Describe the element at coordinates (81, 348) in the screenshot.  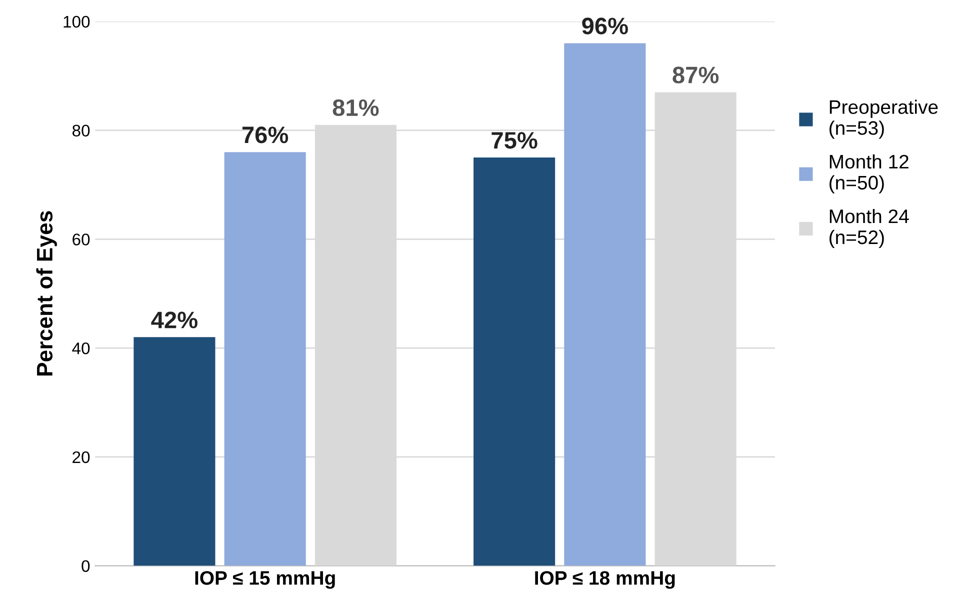
I see `y-tick-label: 40` at that location.